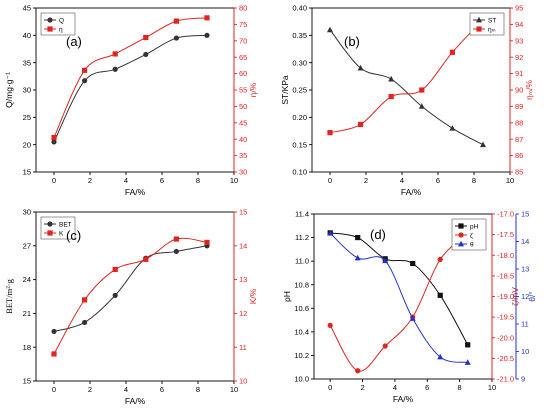 The height and width of the screenshot is (409, 550). Describe the element at coordinates (519, 8) in the screenshot. I see `p1-y-right-tick-label: 95` at that location.